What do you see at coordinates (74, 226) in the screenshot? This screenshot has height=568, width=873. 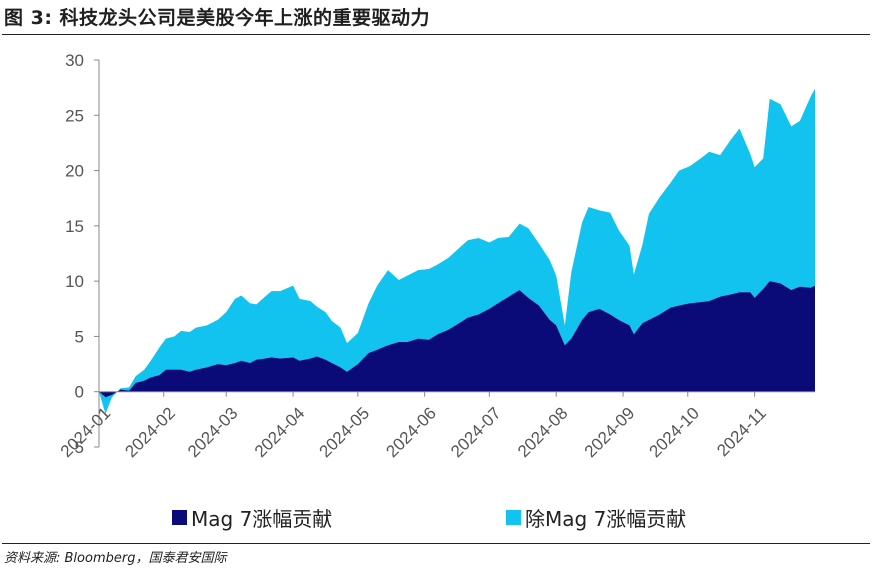 I see `y-tick-label: 15` at bounding box center [74, 226].